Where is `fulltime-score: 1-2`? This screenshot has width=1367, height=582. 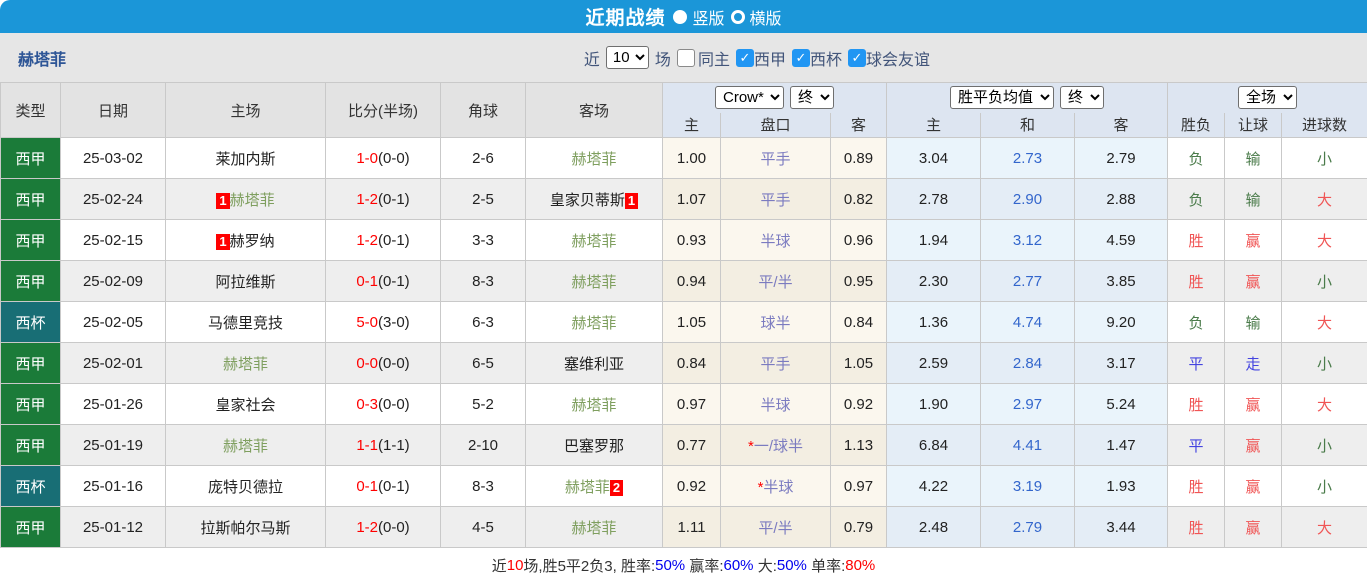
fulltime-score: 1-2 is located at coordinates (367, 199).